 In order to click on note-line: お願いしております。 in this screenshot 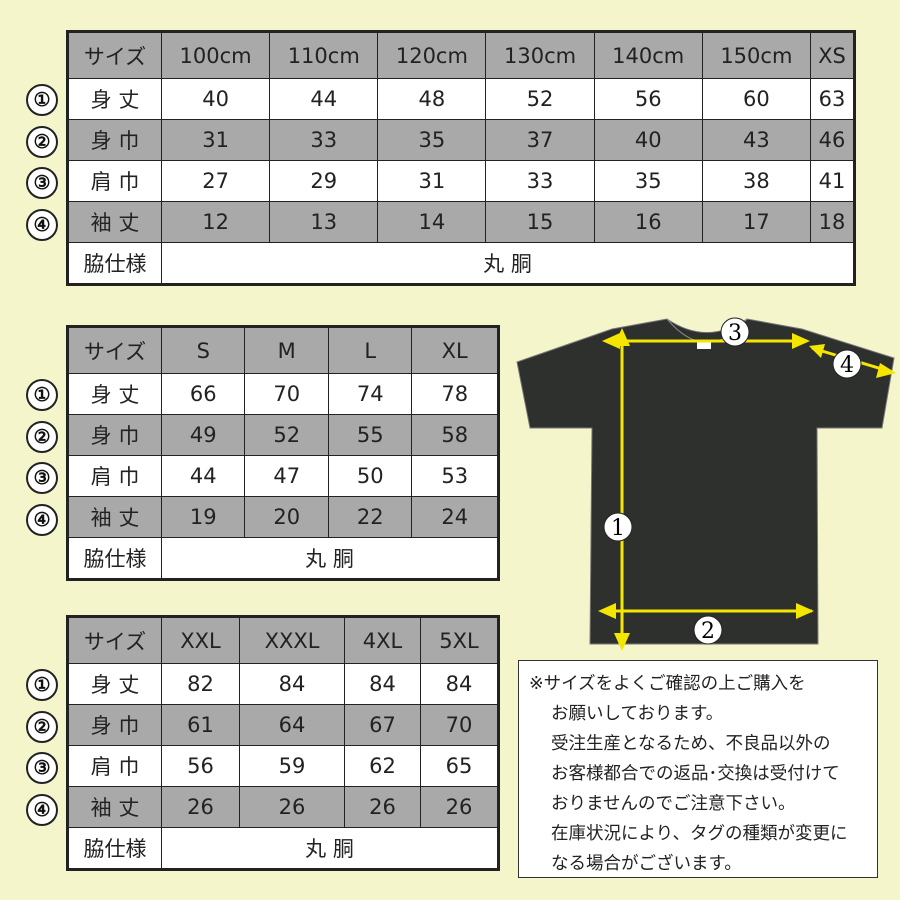, I will do `click(637, 714)`.